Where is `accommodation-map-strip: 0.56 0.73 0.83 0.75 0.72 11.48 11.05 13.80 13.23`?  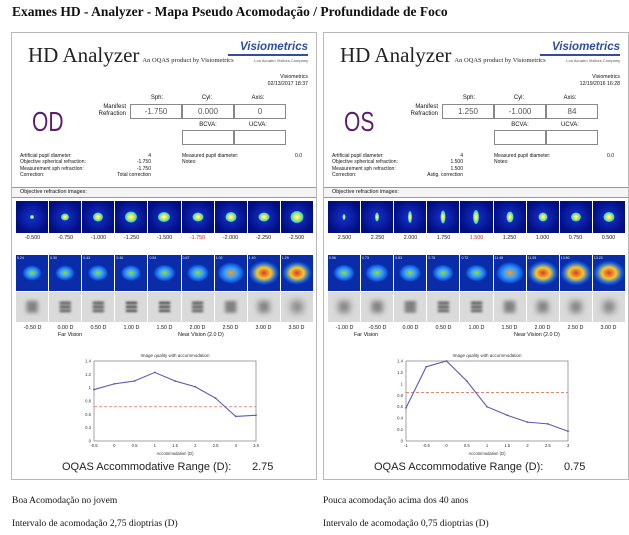
accommodation-map-strip: 0.56 0.73 0.83 0.75 0.72 11.48 11.05 13.80 13.23 is located at coordinates (476, 273).